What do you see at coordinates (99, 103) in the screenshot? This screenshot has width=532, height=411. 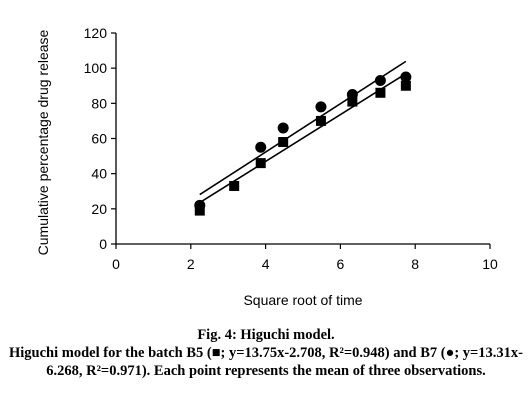 I see `y-tick-label: 80` at bounding box center [99, 103].